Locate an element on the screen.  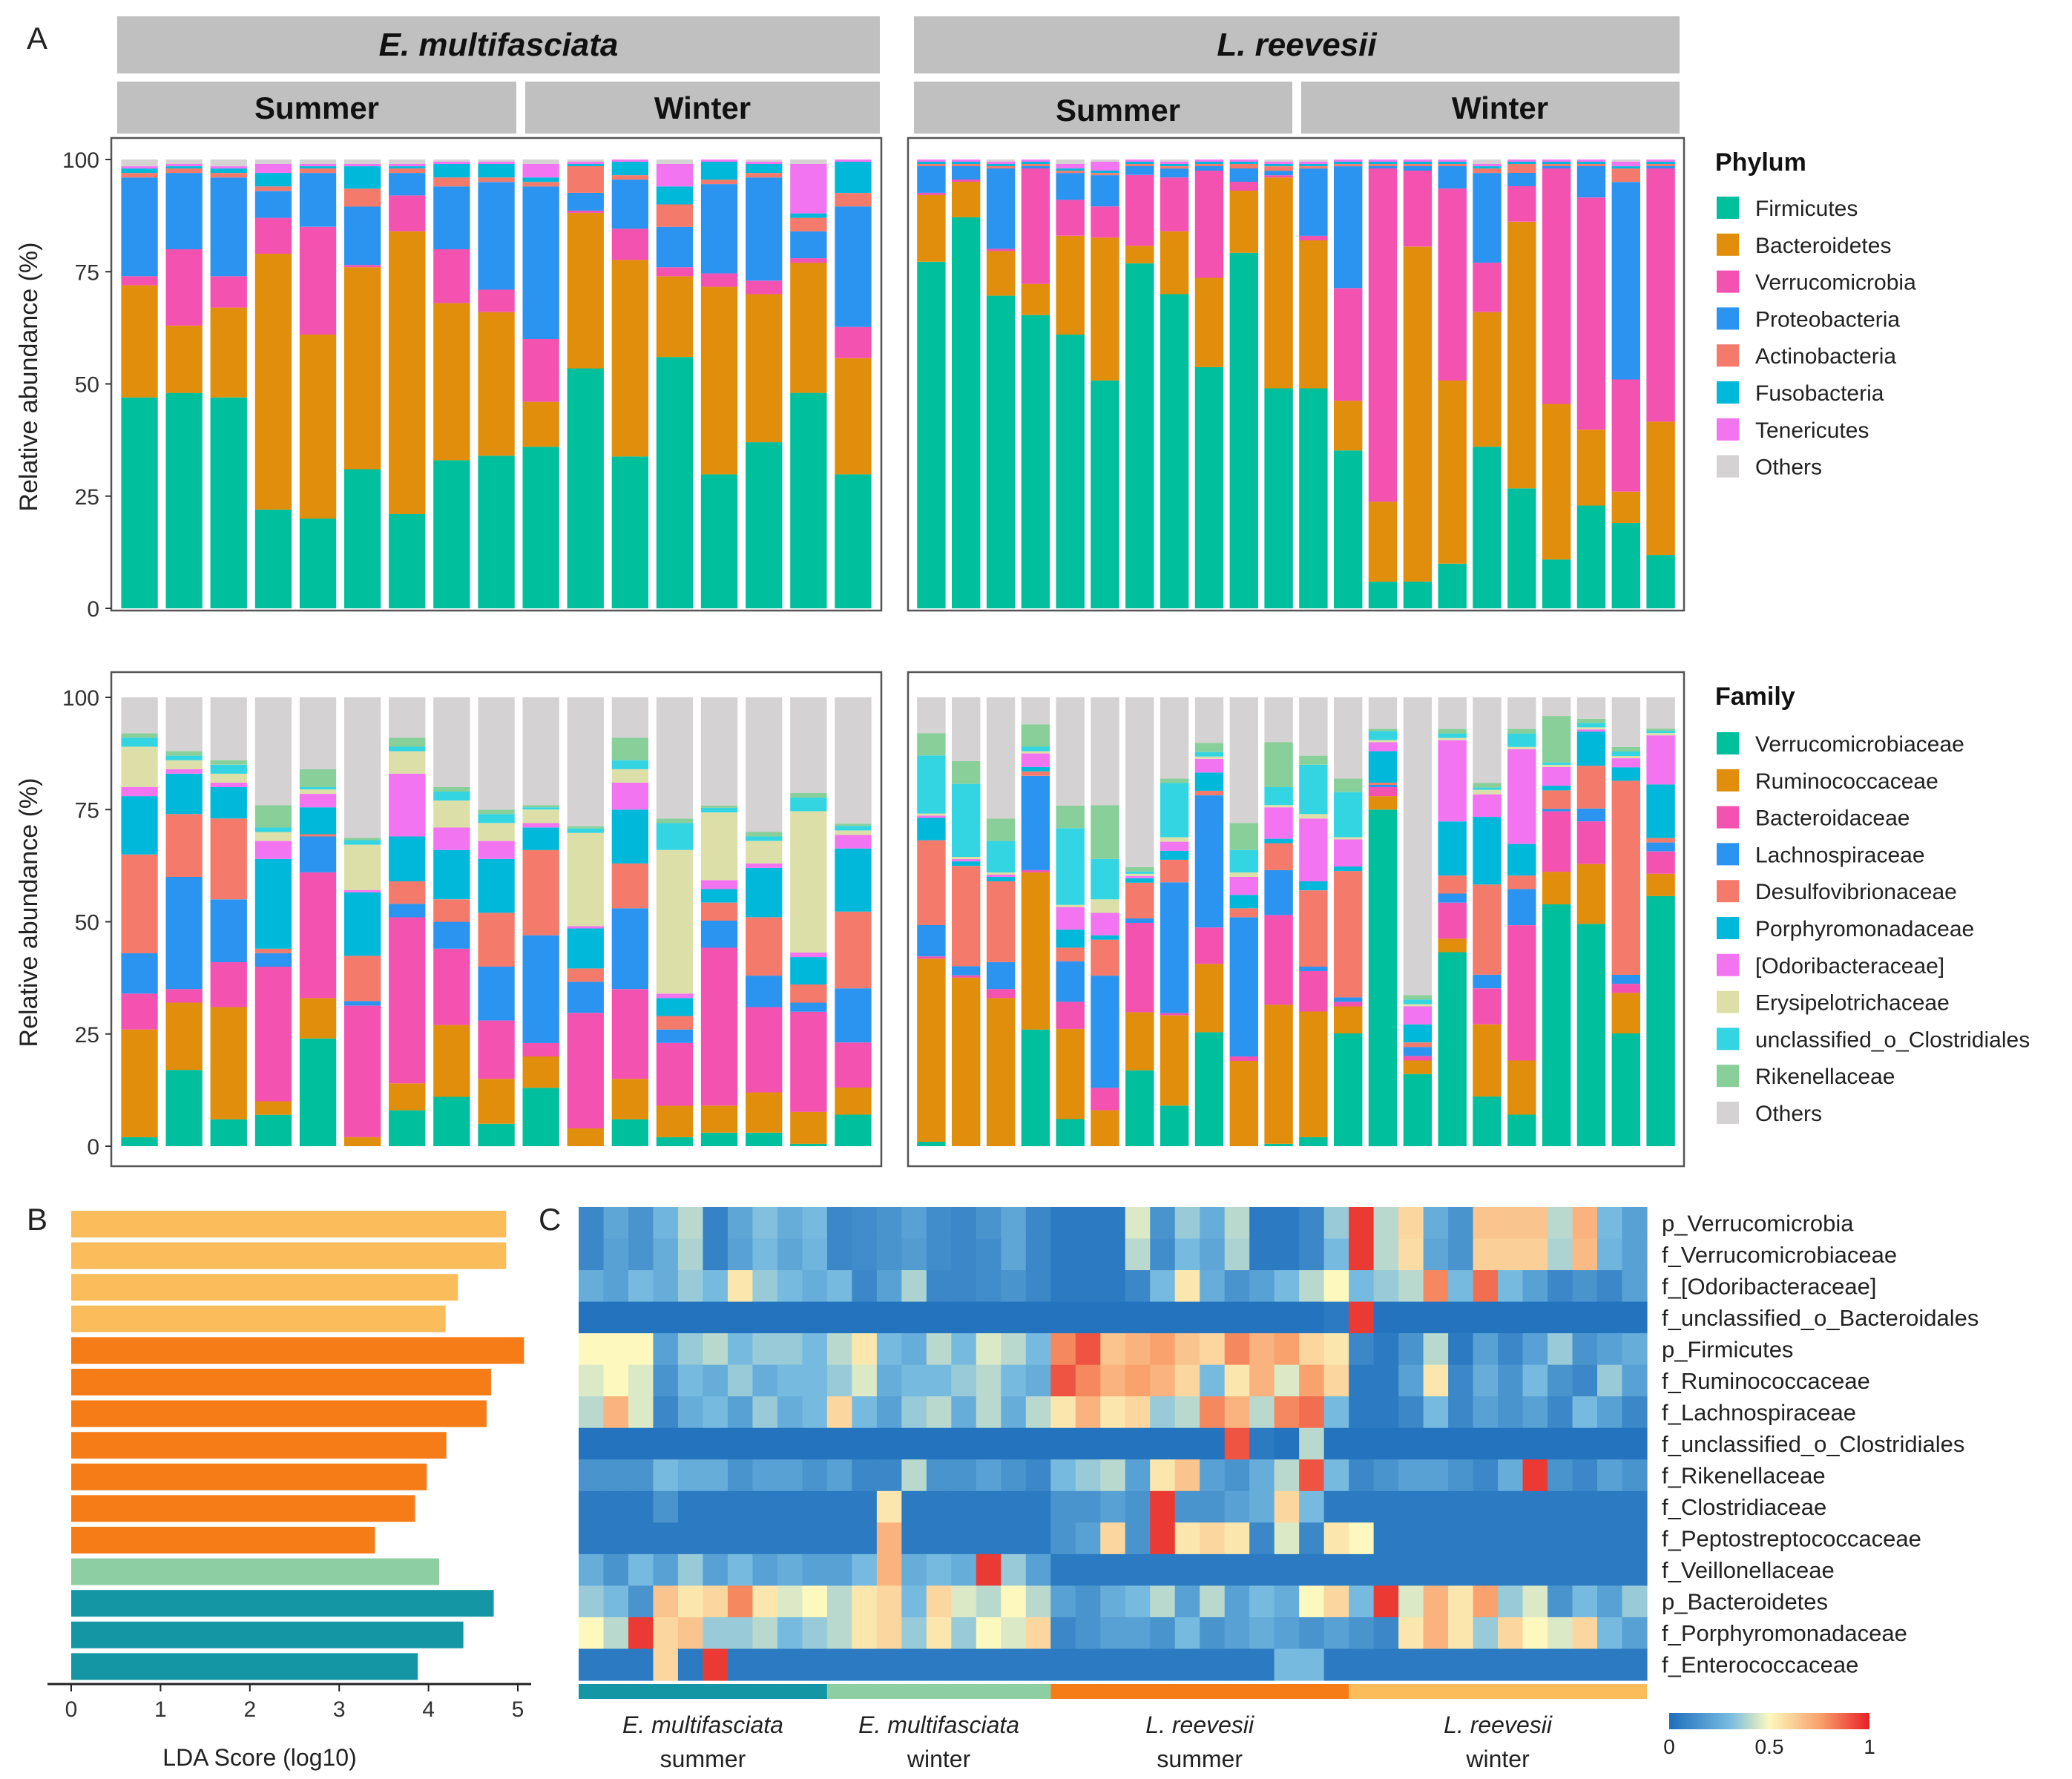
legend-entry: Proteobacteria is located at coordinates (1827, 319).